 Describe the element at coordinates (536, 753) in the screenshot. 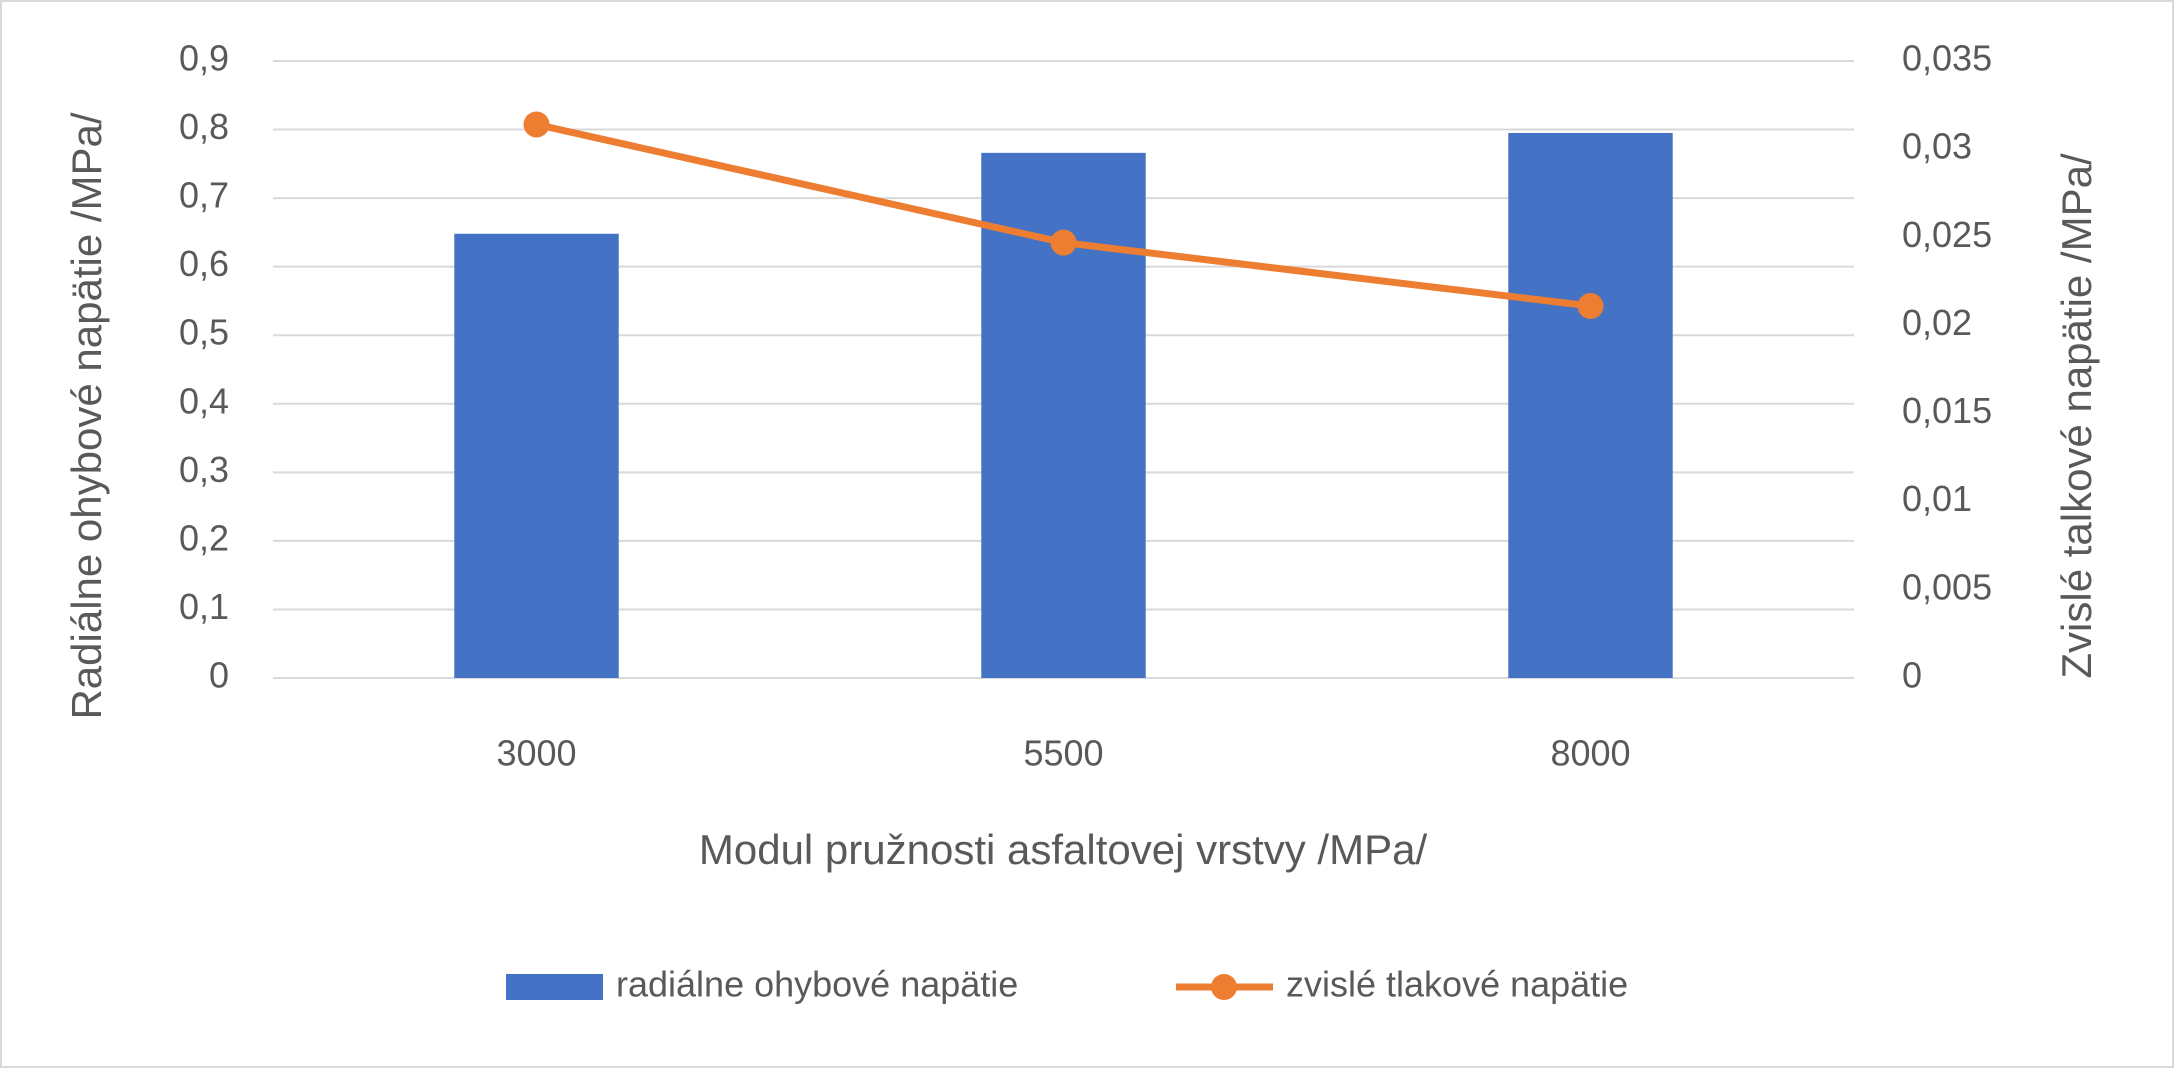

I see `x-tick-label: 3000` at that location.